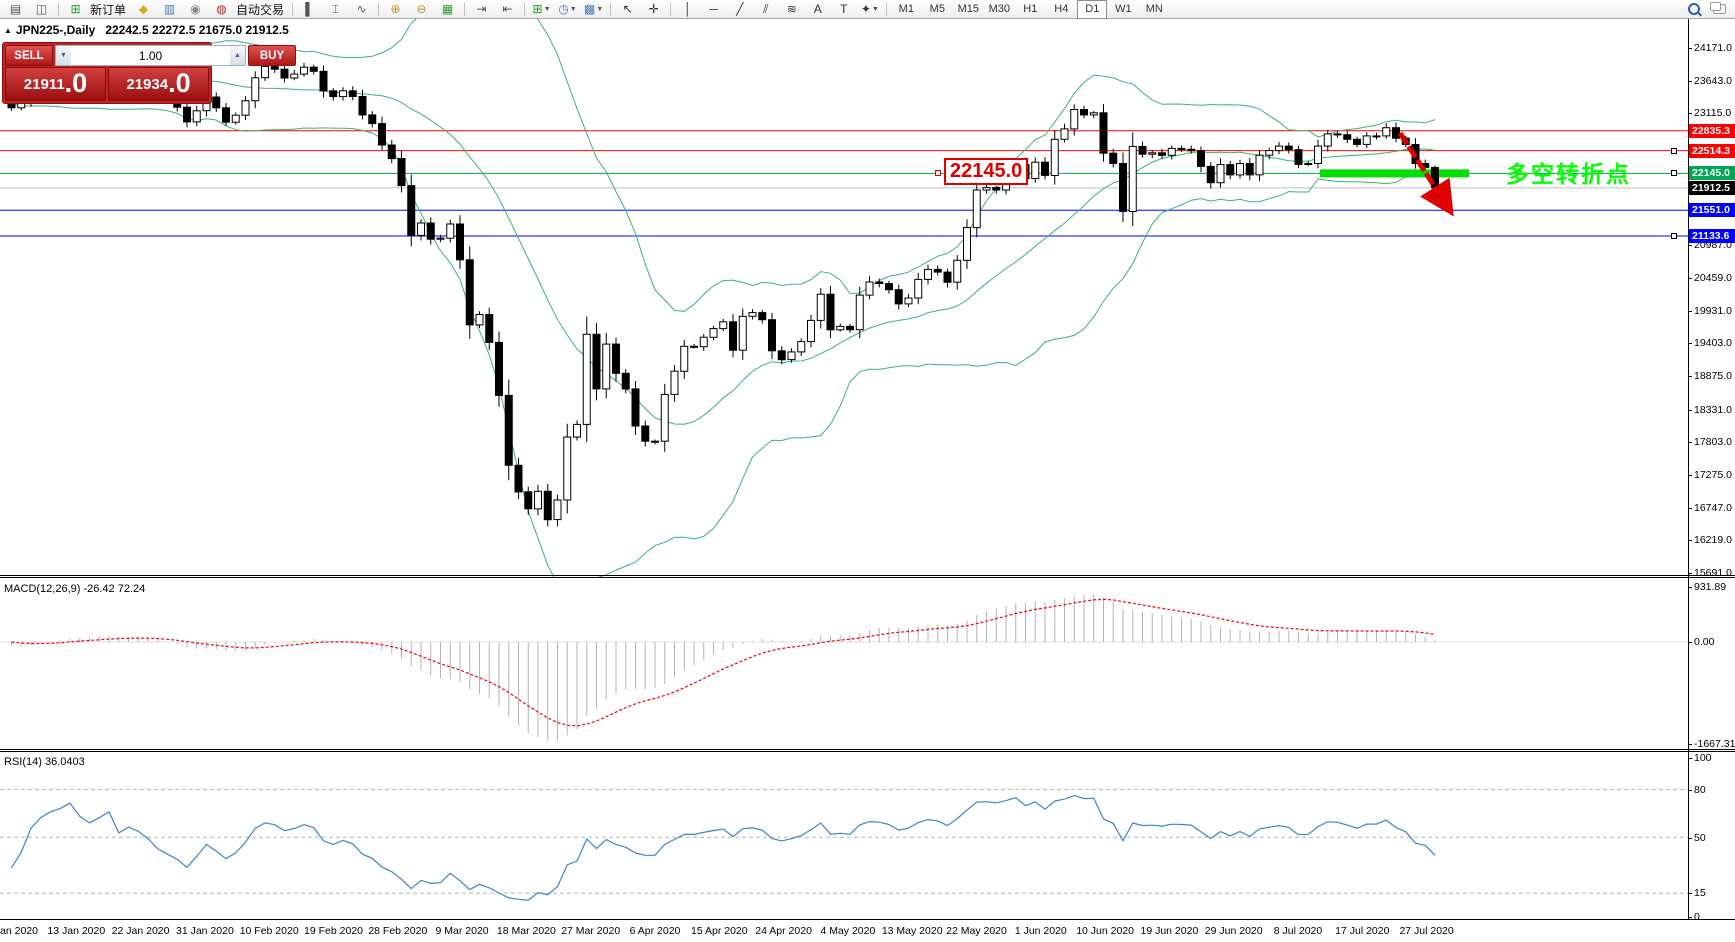  I want to click on buy-price-tile: 21934.0, so click(158, 84).